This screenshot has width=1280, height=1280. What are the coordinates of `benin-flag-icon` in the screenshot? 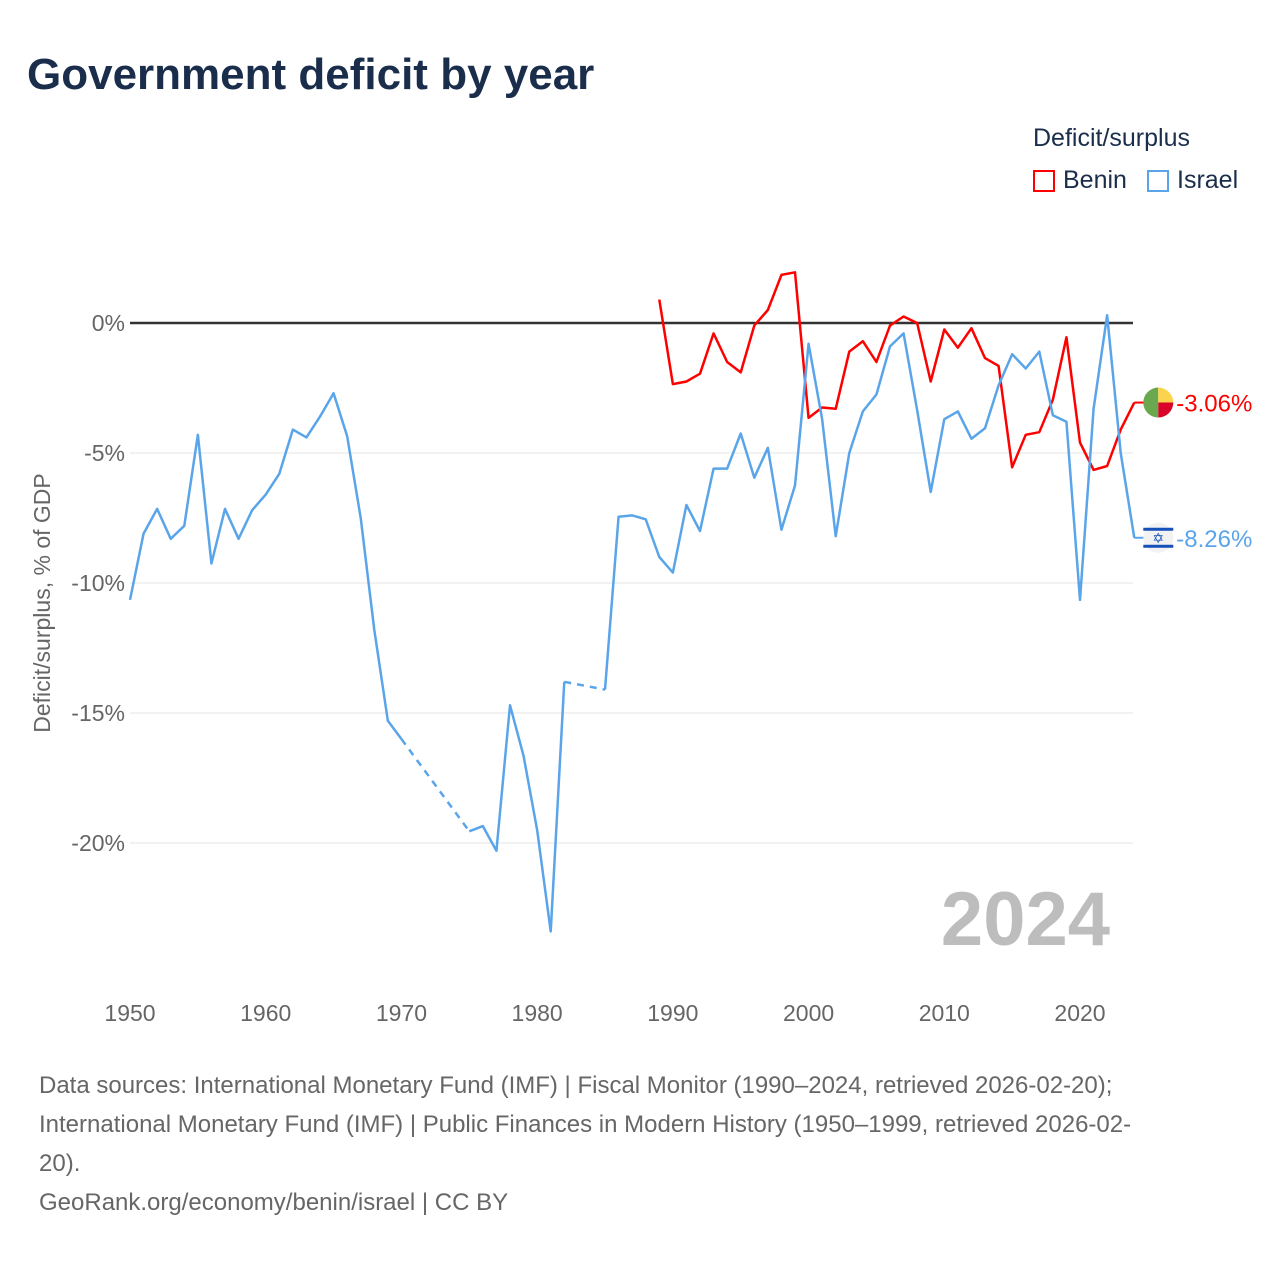 It's located at (1158, 402).